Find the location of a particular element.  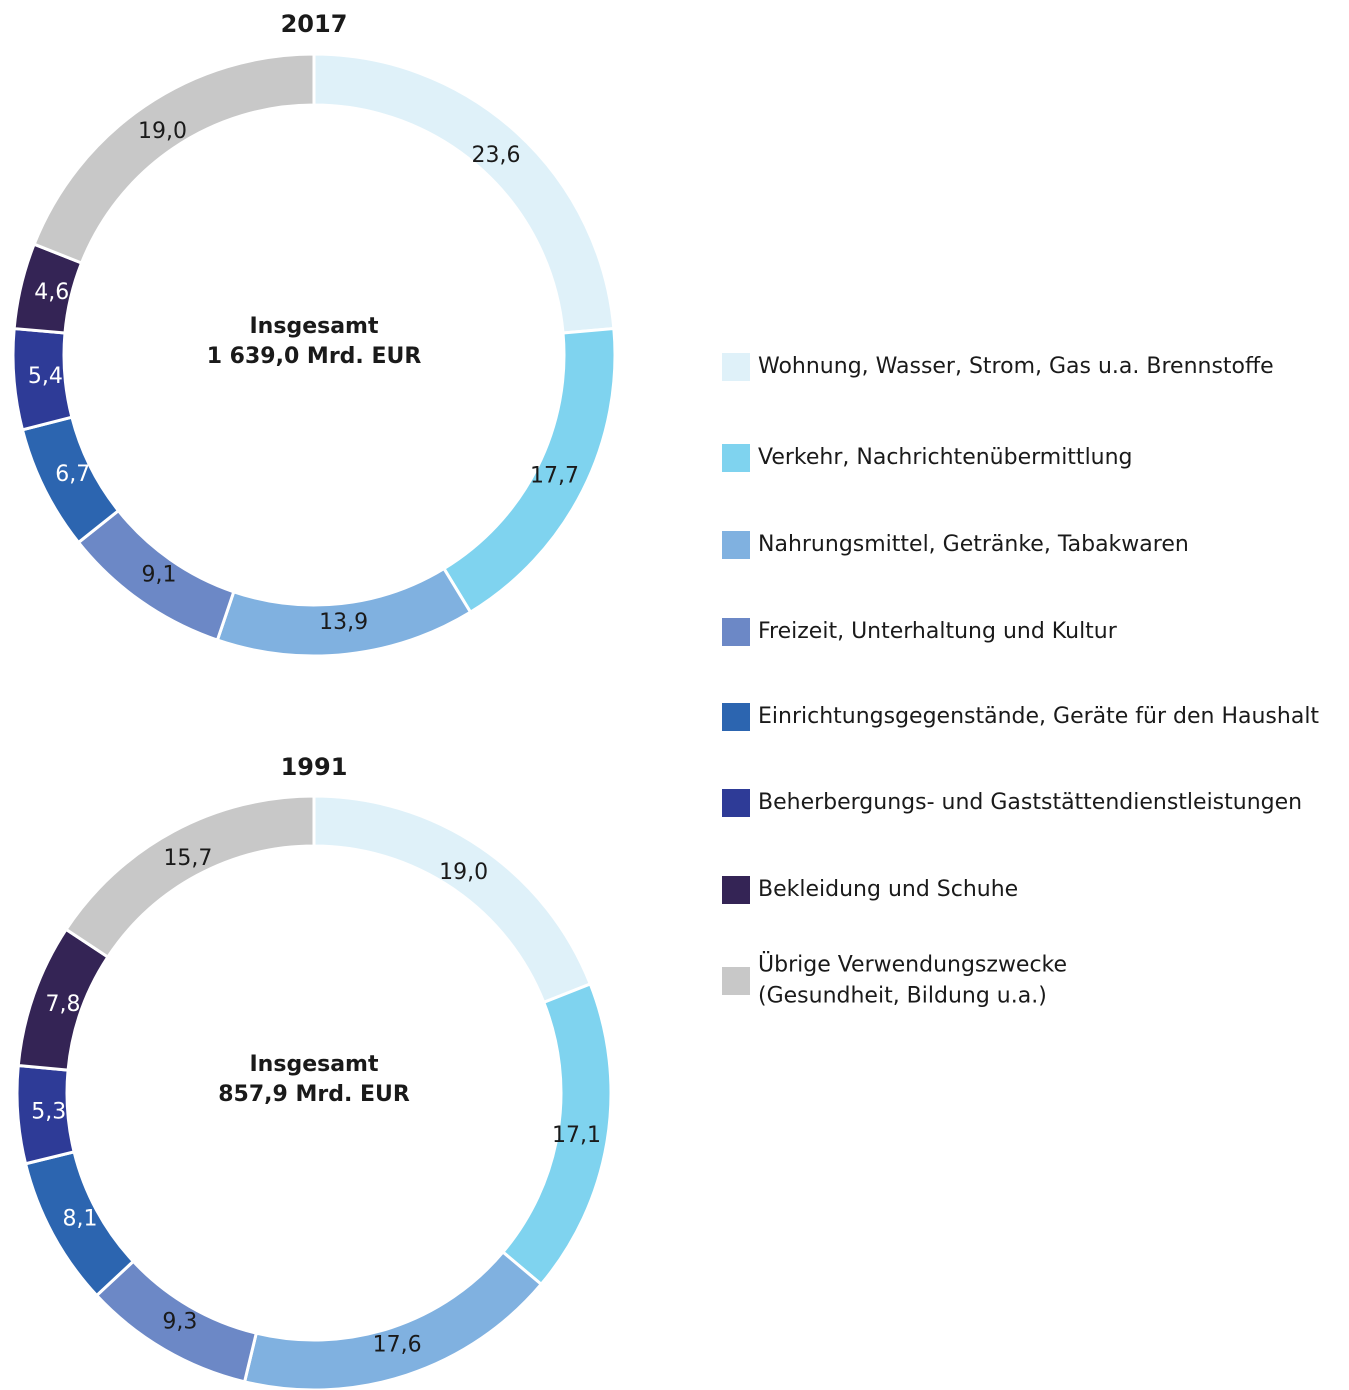

data-label: 17,7 is located at coordinates (554, 476).